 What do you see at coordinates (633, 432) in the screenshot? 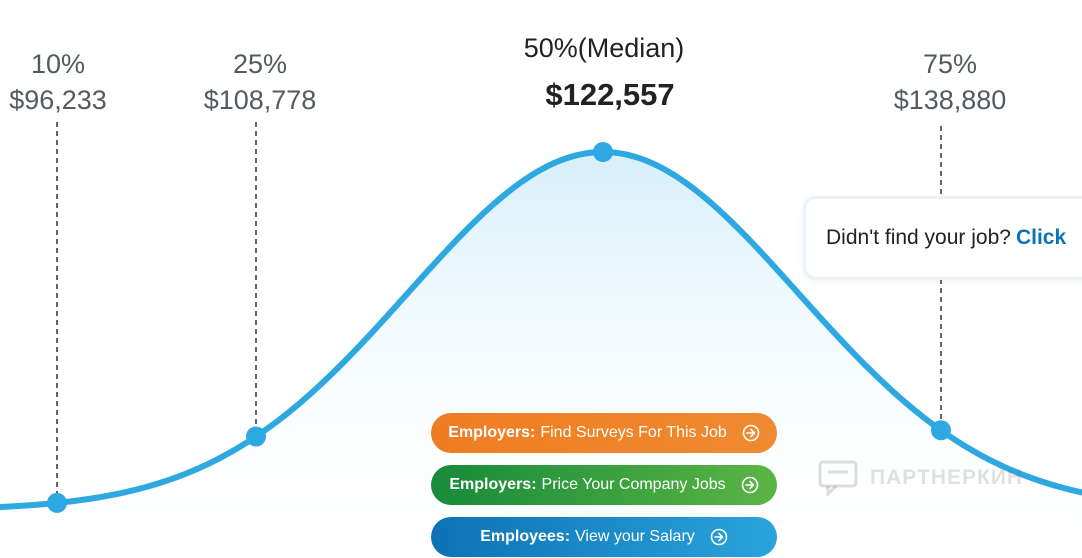
I see `surveys-text: Find Surveys For This Job` at bounding box center [633, 432].